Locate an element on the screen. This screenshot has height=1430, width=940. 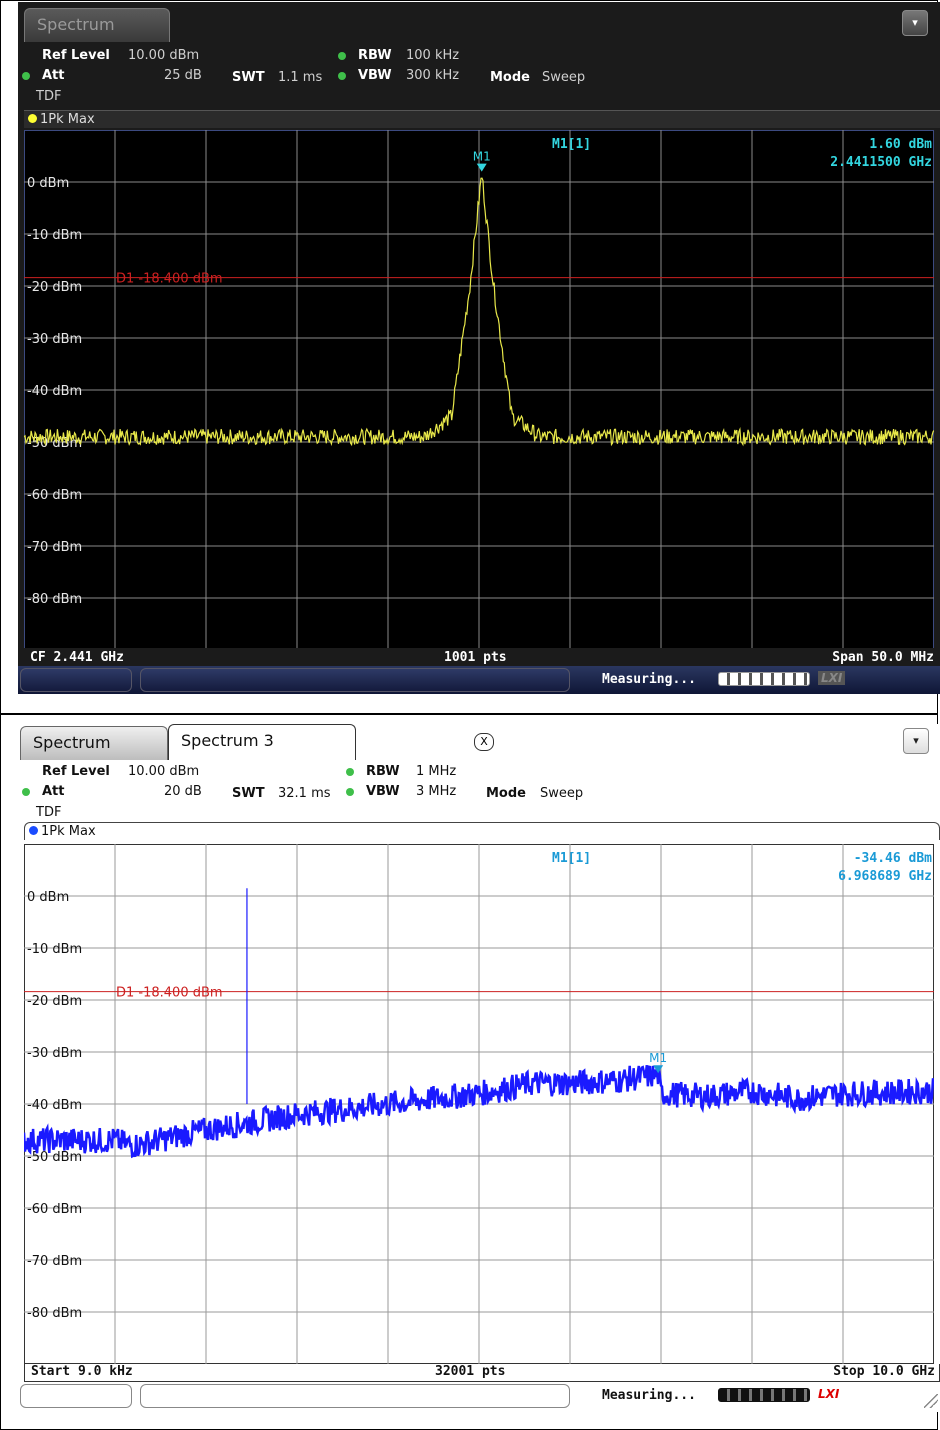
swt-value: 1.1 ms is located at coordinates (300, 77).